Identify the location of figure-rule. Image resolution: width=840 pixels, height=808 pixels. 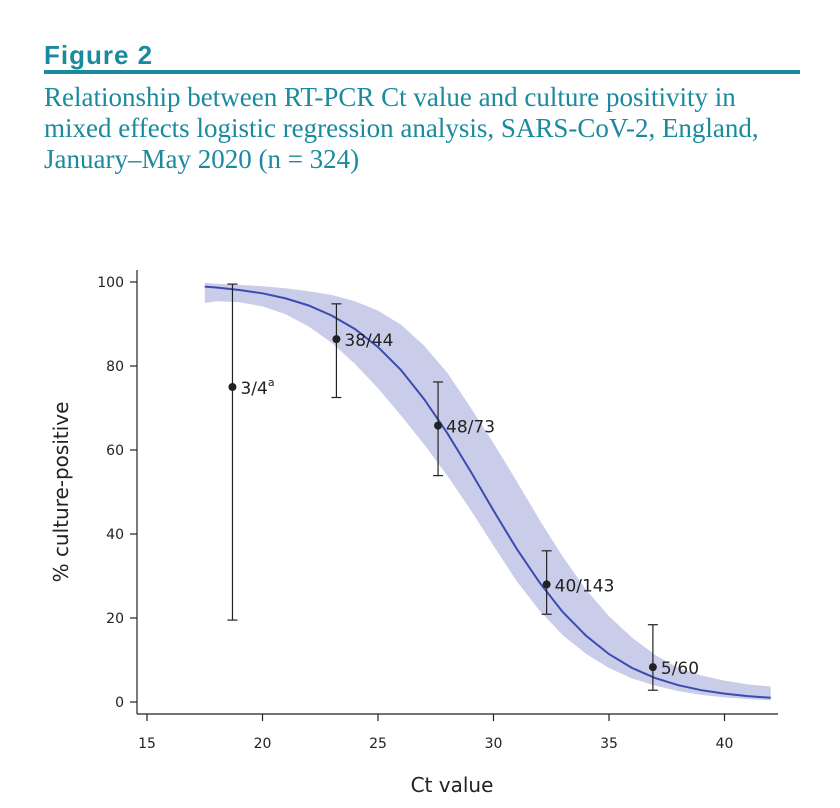
(422, 72).